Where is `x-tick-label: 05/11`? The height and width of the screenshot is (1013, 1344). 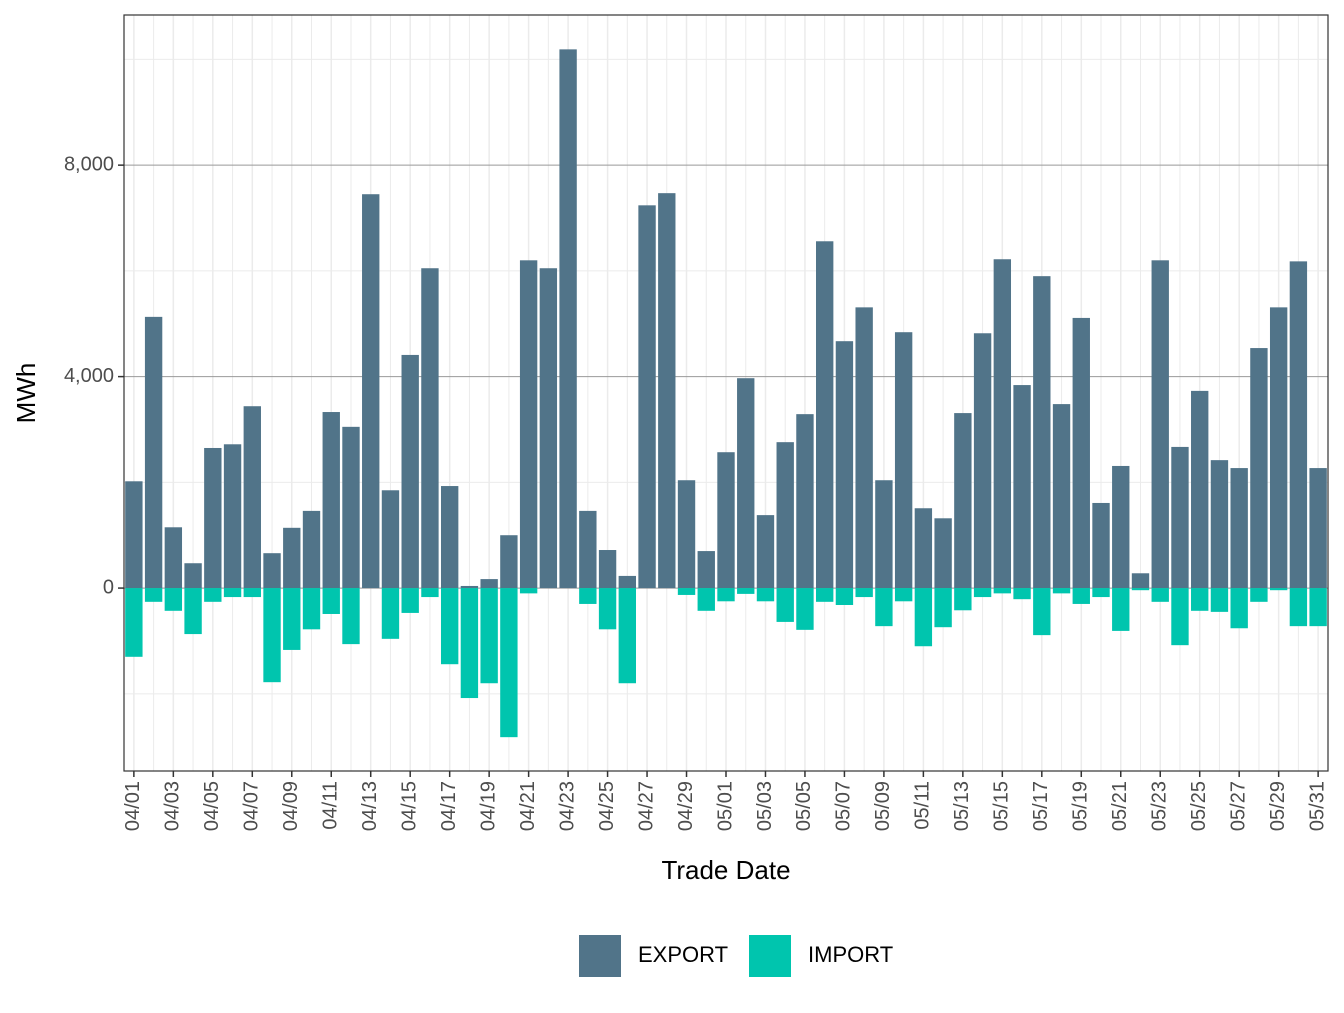
x-tick-label: 05/11 is located at coordinates (923, 805).